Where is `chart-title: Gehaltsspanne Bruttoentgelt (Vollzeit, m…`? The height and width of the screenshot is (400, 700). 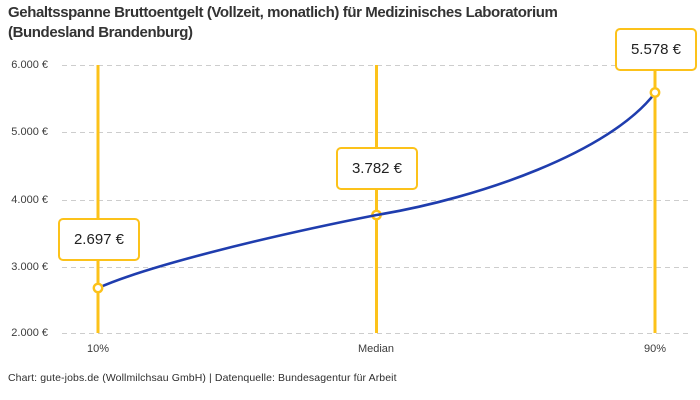
chart-title: Gehaltsspanne Bruttoentgelt (Vollzeit, m… is located at coordinates (283, 22).